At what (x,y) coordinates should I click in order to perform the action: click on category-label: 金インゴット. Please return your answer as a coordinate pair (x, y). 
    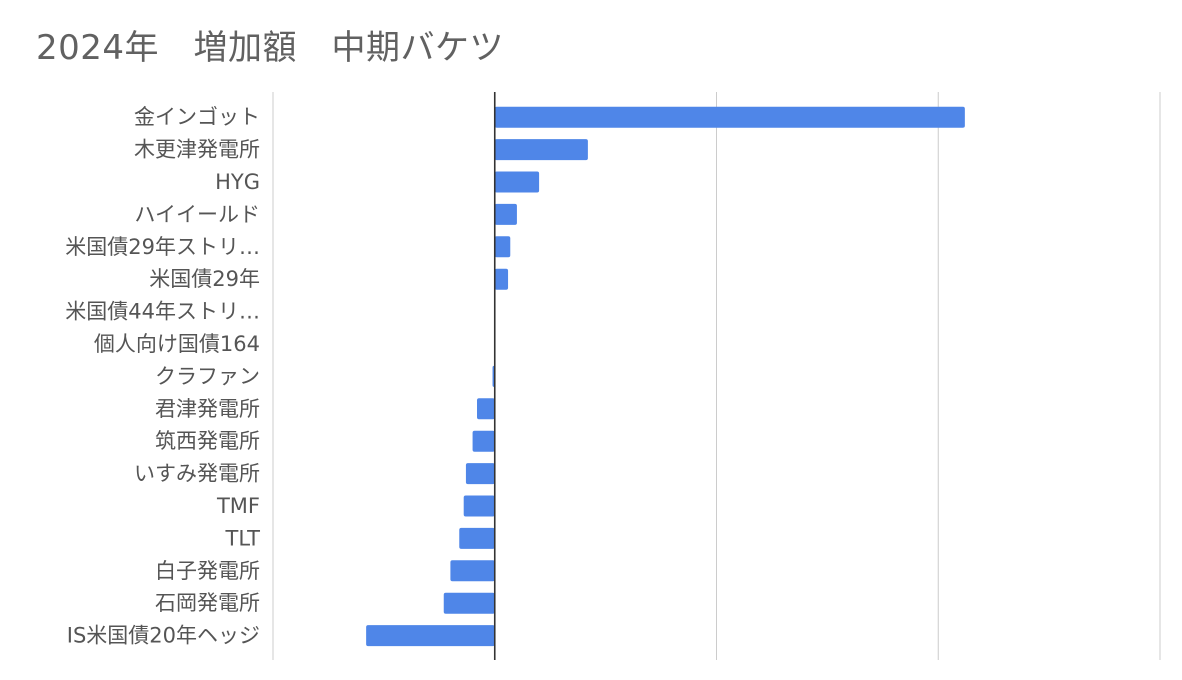
    Looking at the image, I should click on (197, 117).